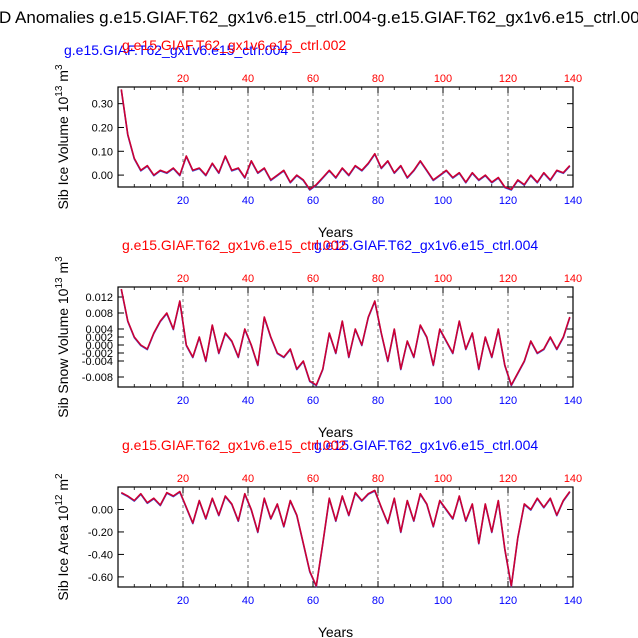 Image resolution: width=638 pixels, height=638 pixels. I want to click on y-tick-label: 0.008, so click(99, 314).